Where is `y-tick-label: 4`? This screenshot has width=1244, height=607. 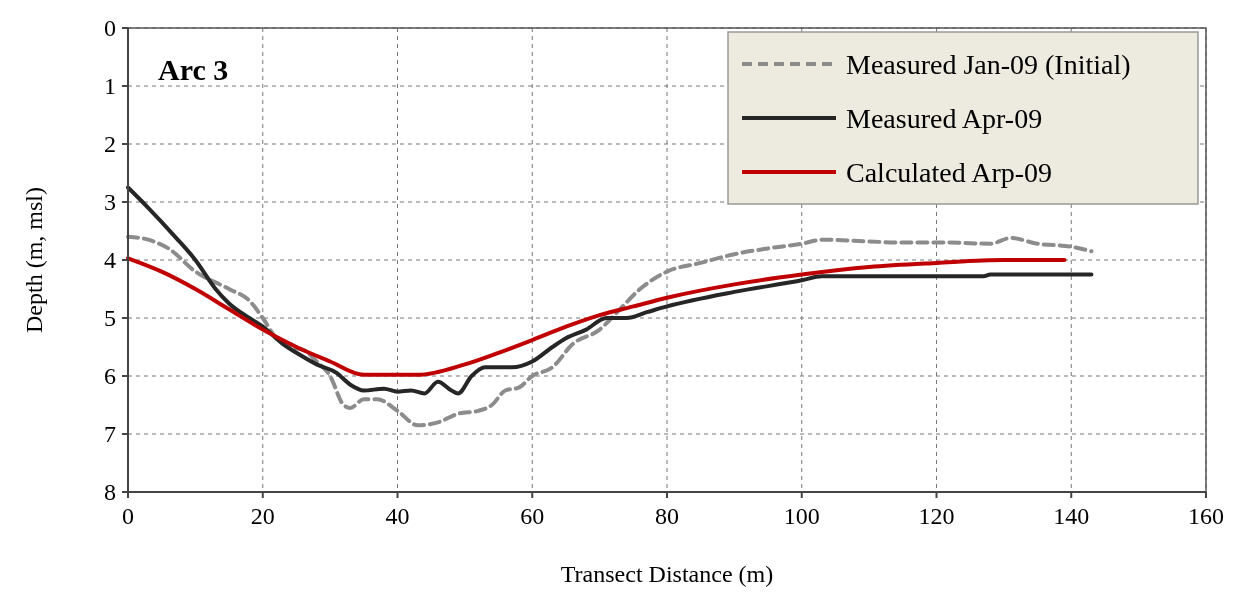
y-tick-label: 4 is located at coordinates (110, 260).